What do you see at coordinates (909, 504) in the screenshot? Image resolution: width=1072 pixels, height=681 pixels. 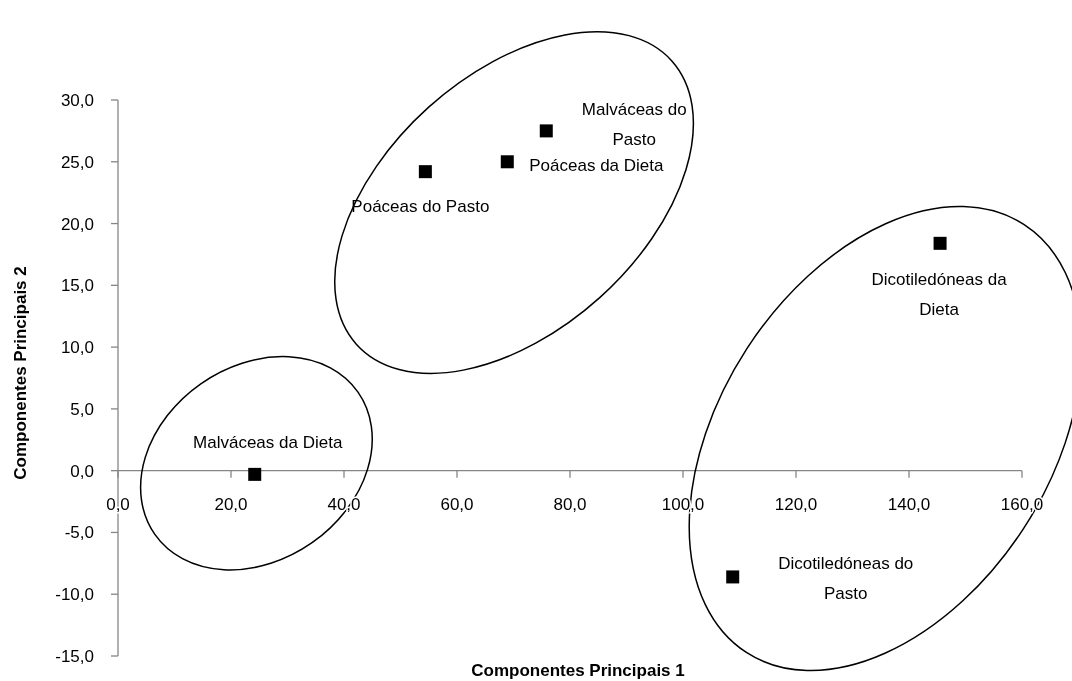 I see `x-tick-label: 140,0` at bounding box center [909, 504].